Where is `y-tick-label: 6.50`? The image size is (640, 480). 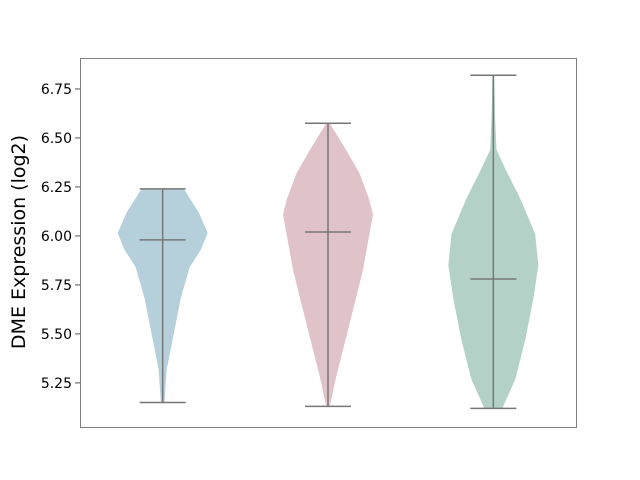 y-tick-label: 6.50 is located at coordinates (56, 139).